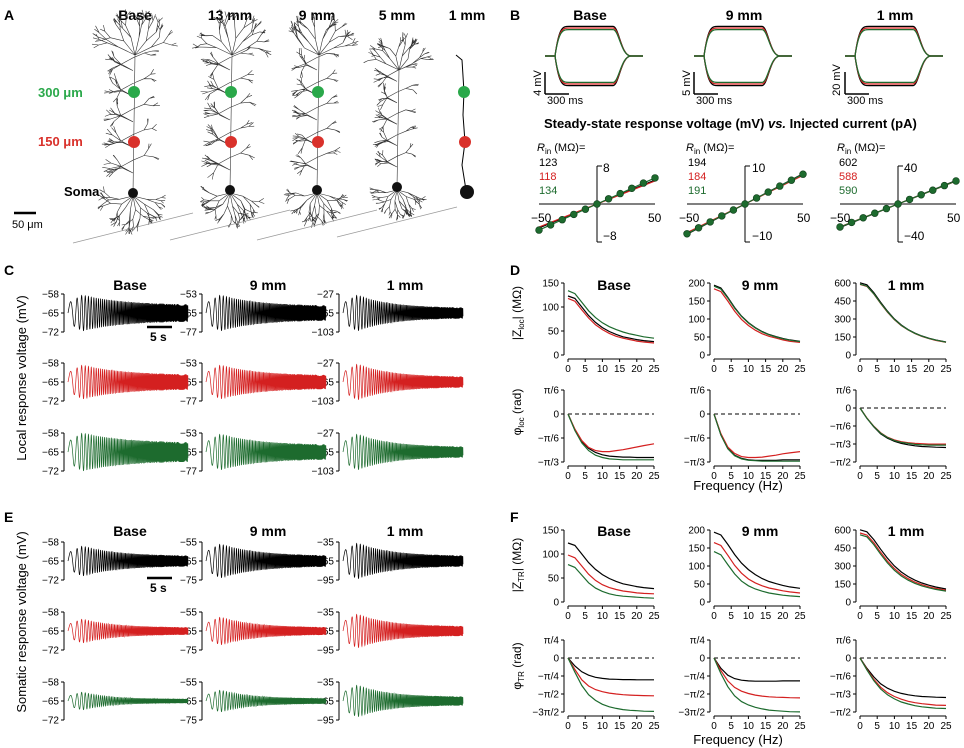 The image size is (964, 748). Describe the element at coordinates (325, 543) in the screenshot. I see `eTraces-ticklabel-0-2-0: −35` at that location.